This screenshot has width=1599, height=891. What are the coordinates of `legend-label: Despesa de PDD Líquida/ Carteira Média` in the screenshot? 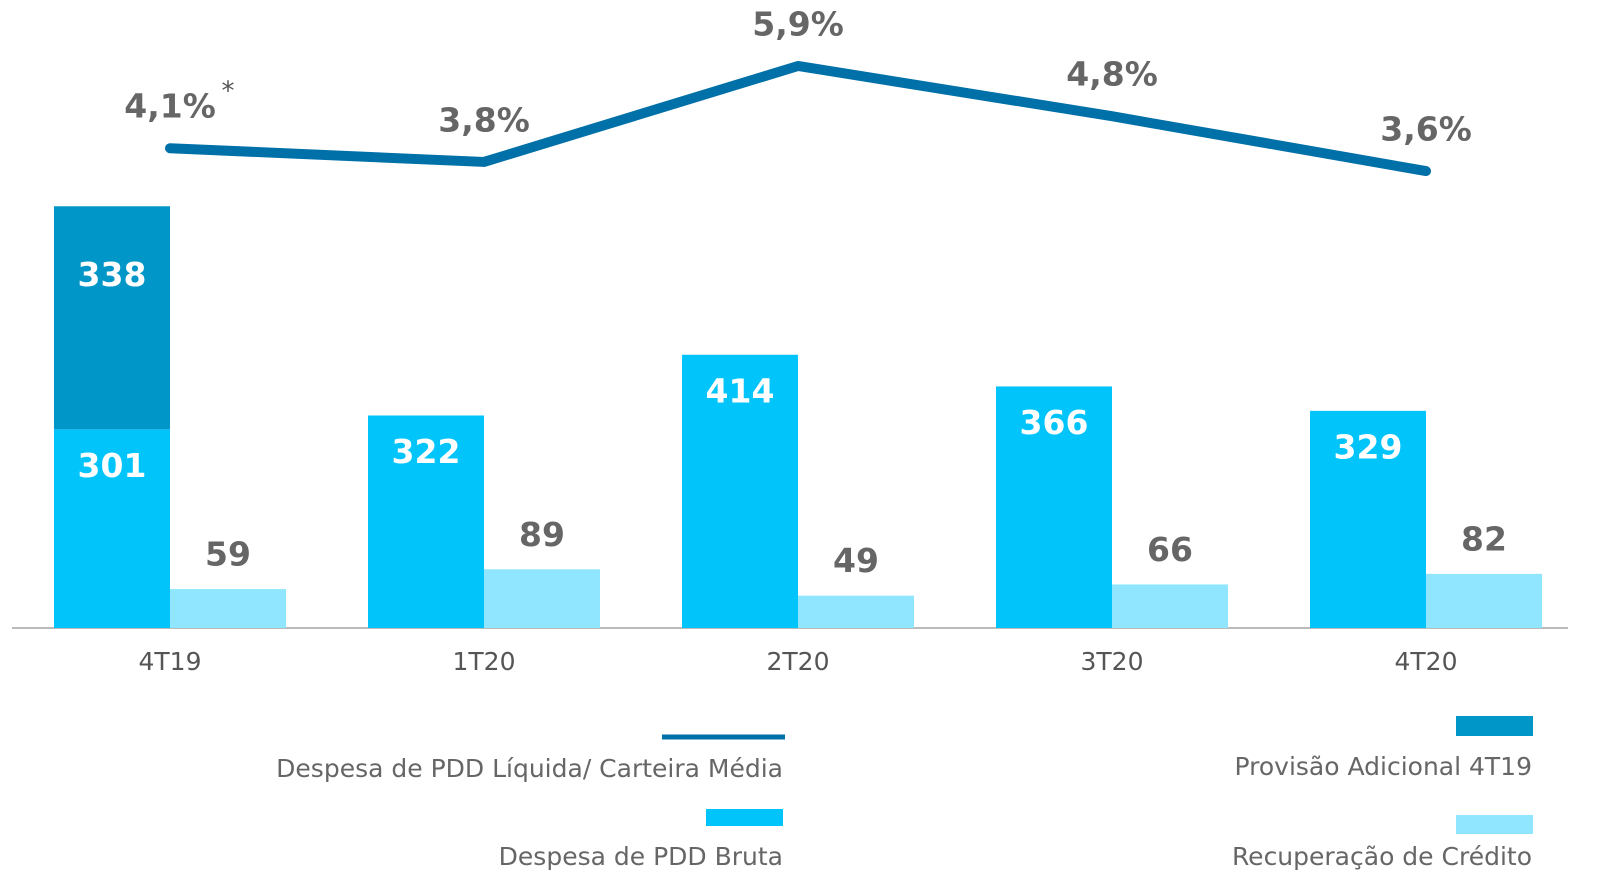 It's located at (529, 768).